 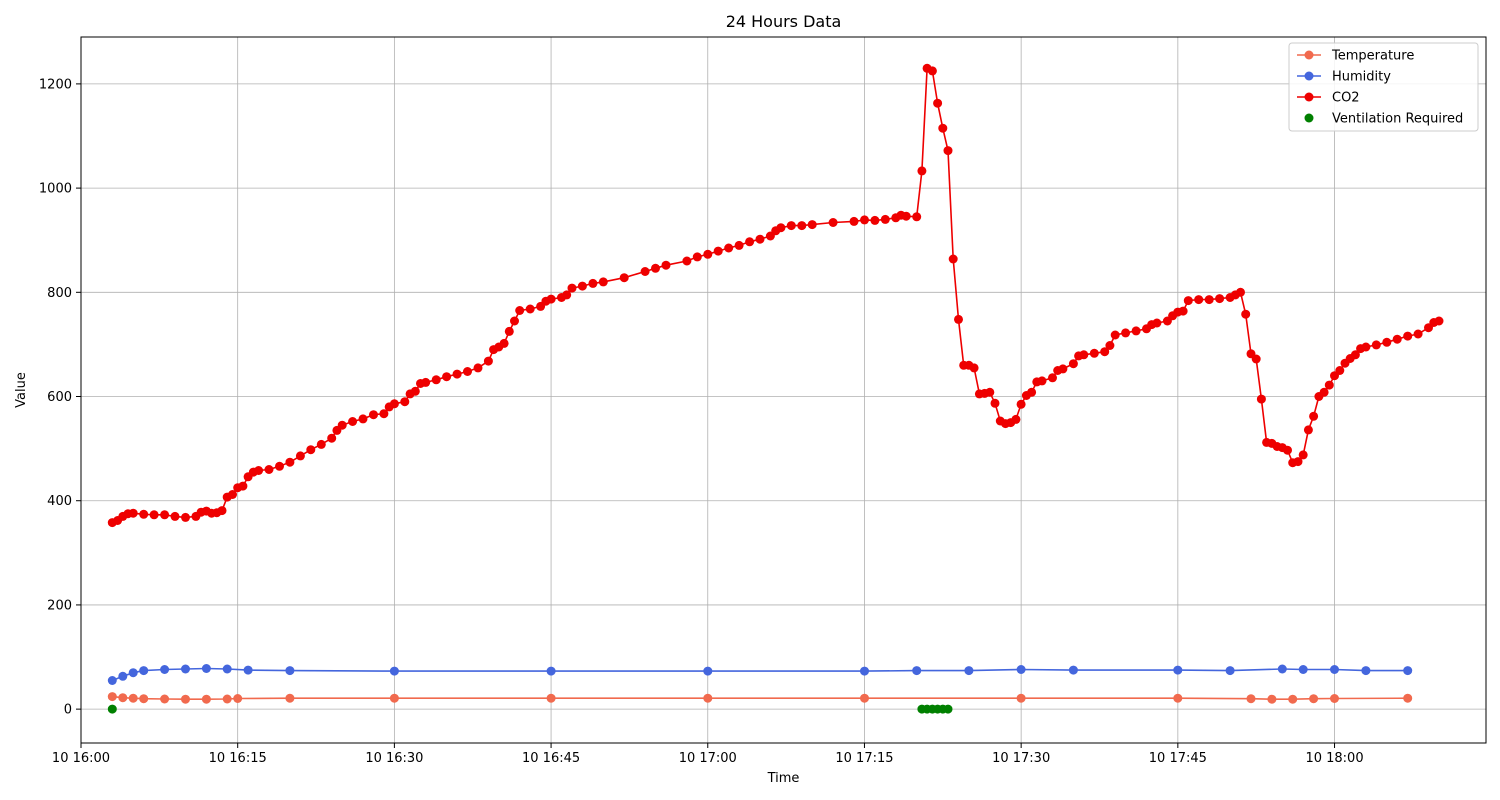 I want to click on y-tick-label: 0, so click(x=68, y=710).